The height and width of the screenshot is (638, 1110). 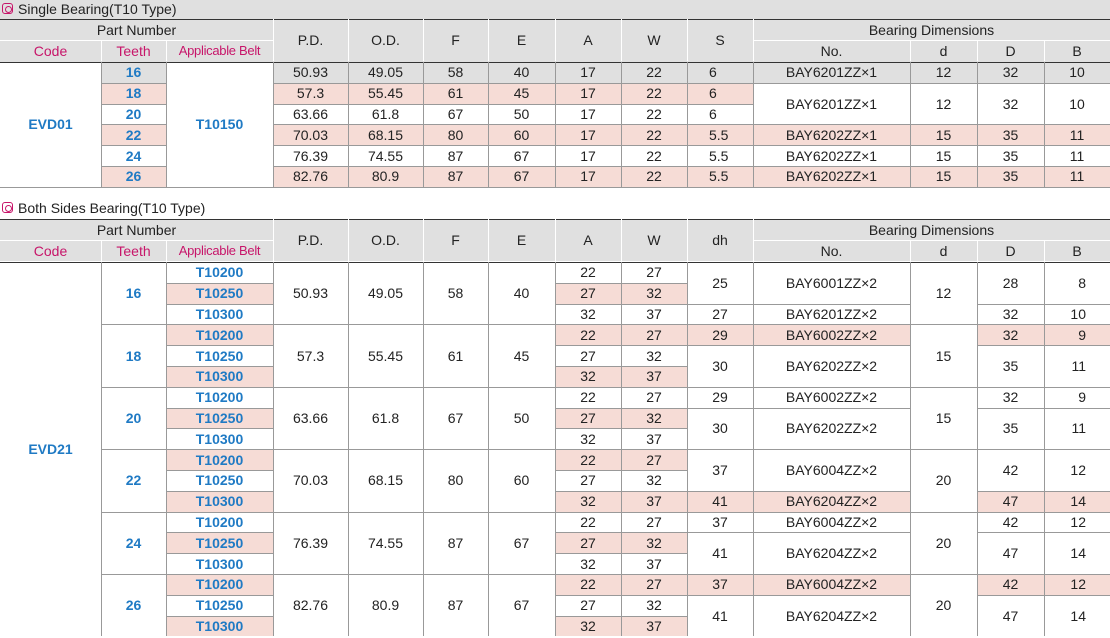 What do you see at coordinates (605, 135) in the screenshot?
I see `row-band` at bounding box center [605, 135].